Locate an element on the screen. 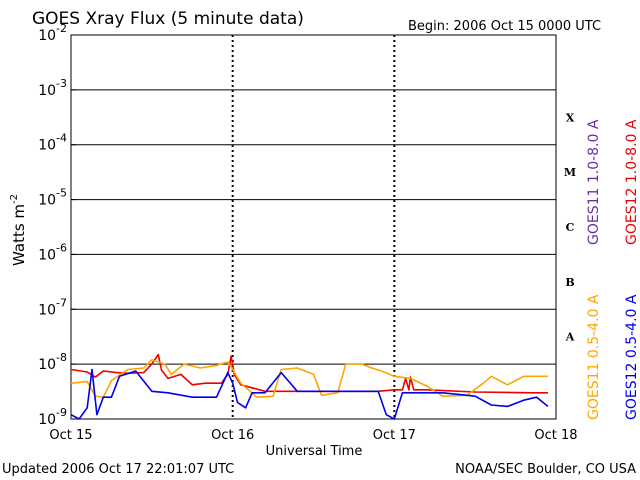 The height and width of the screenshot is (480, 640). y-tick-label: 10⁻⁵ is located at coordinates (52, 198).